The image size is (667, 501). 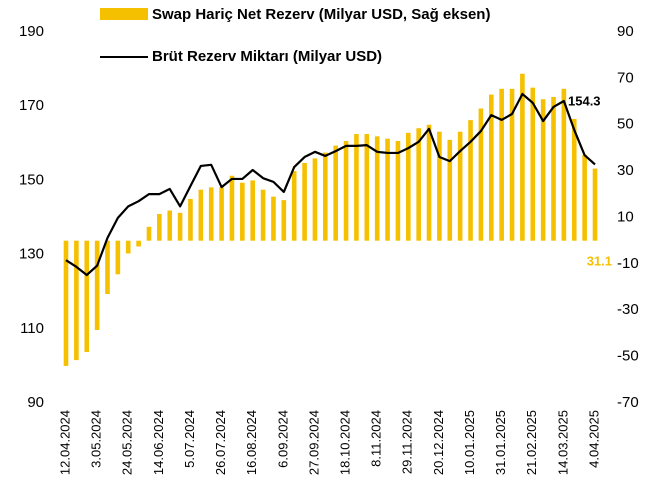 I want to click on x-tick-label: 29.11.2024, so click(x=407, y=442).